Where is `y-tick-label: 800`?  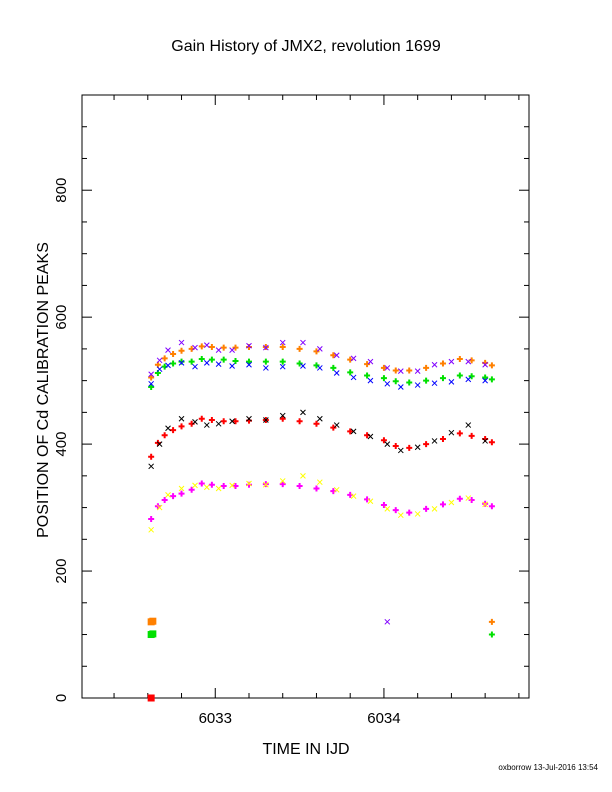 y-tick-label: 800 is located at coordinates (61, 190).